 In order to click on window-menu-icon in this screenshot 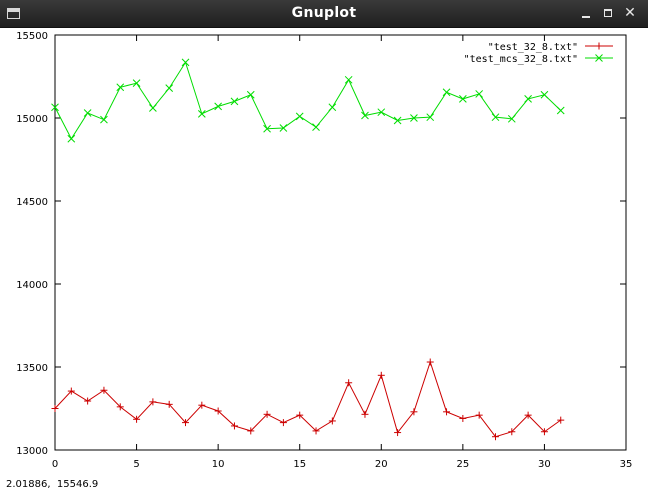, I will do `click(13, 13)`.